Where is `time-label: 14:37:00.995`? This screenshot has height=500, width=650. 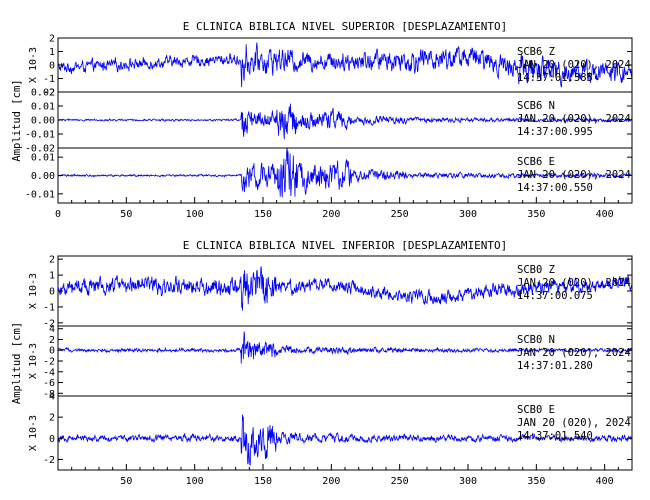
time-label: 14:37:00.995 is located at coordinates (555, 132).